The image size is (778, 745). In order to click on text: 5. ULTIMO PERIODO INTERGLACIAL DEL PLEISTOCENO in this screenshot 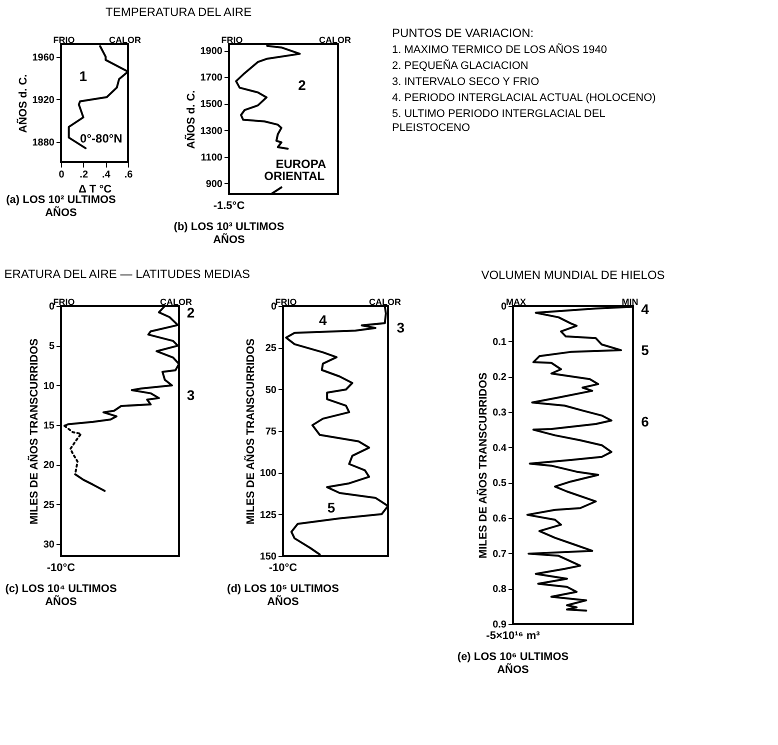, I will do `click(499, 121)`.